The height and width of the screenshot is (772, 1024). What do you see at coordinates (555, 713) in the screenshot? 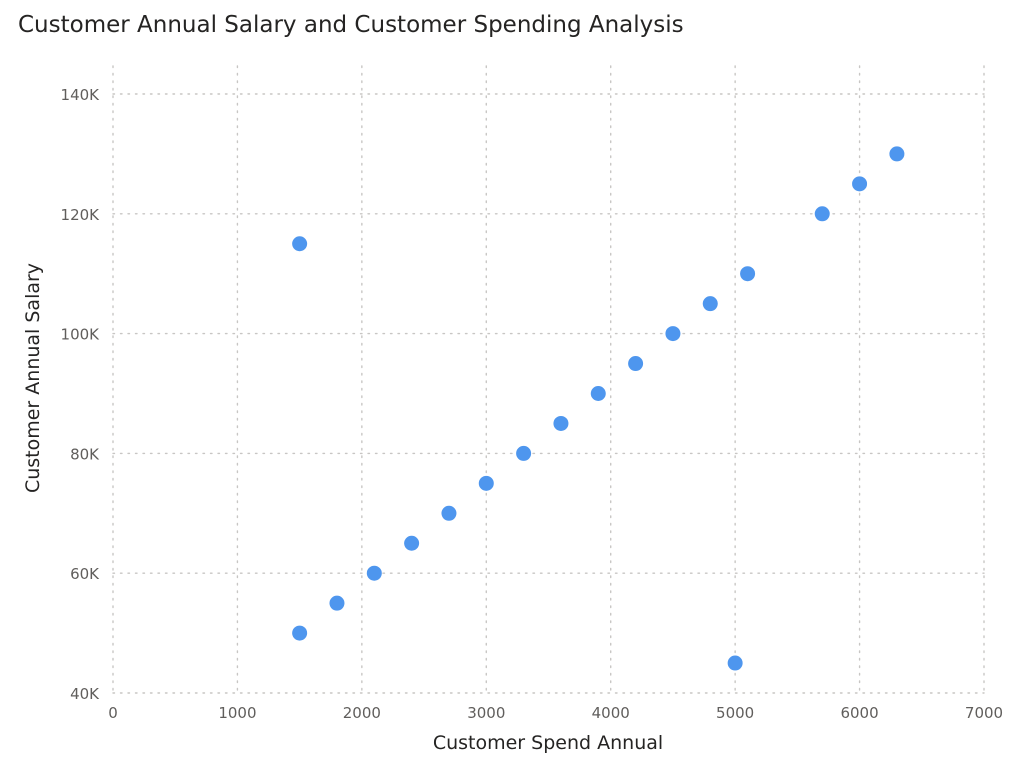
I see `x-tick-labels: 0 1000 2000 3000 4000 5000 6000 7000` at bounding box center [555, 713].